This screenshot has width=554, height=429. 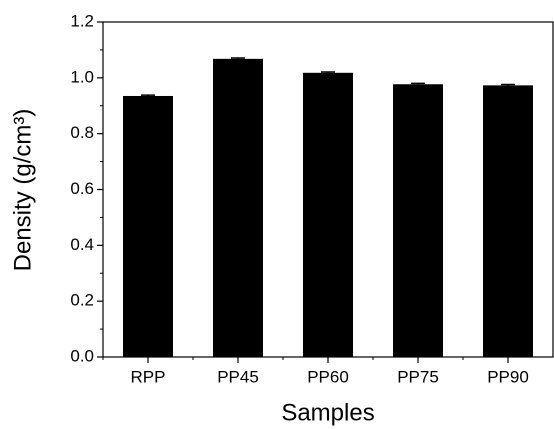 What do you see at coordinates (418, 376) in the screenshot?
I see `x-tick-label: PP75` at bounding box center [418, 376].